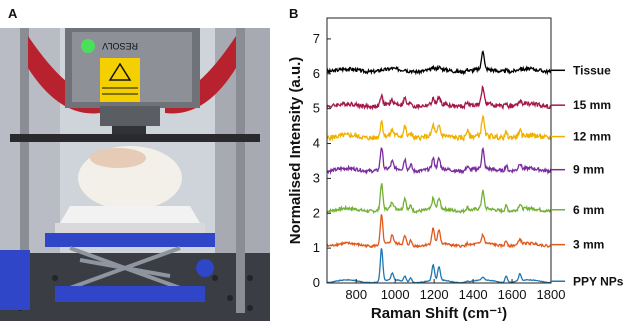 The height and width of the screenshot is (323, 633). I want to click on x-tick-label: 1600, so click(512, 294).